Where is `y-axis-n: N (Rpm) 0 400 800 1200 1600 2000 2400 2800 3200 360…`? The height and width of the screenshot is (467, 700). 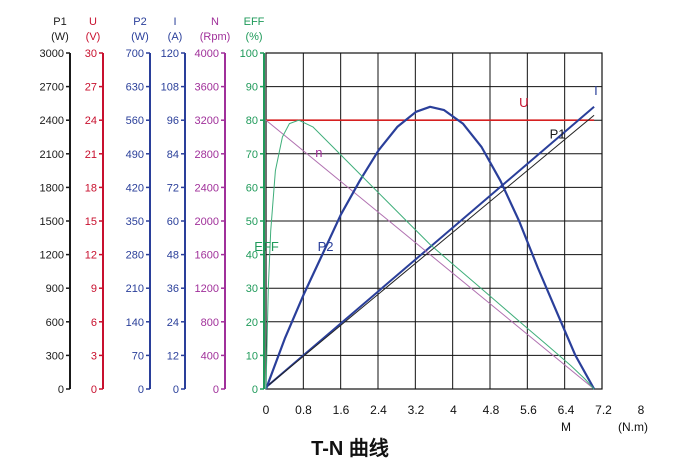
y-axis-n: N (Rpm) 0 400 800 1200 1600 2000 2400 2800 3200 360… is located at coordinates (213, 206).